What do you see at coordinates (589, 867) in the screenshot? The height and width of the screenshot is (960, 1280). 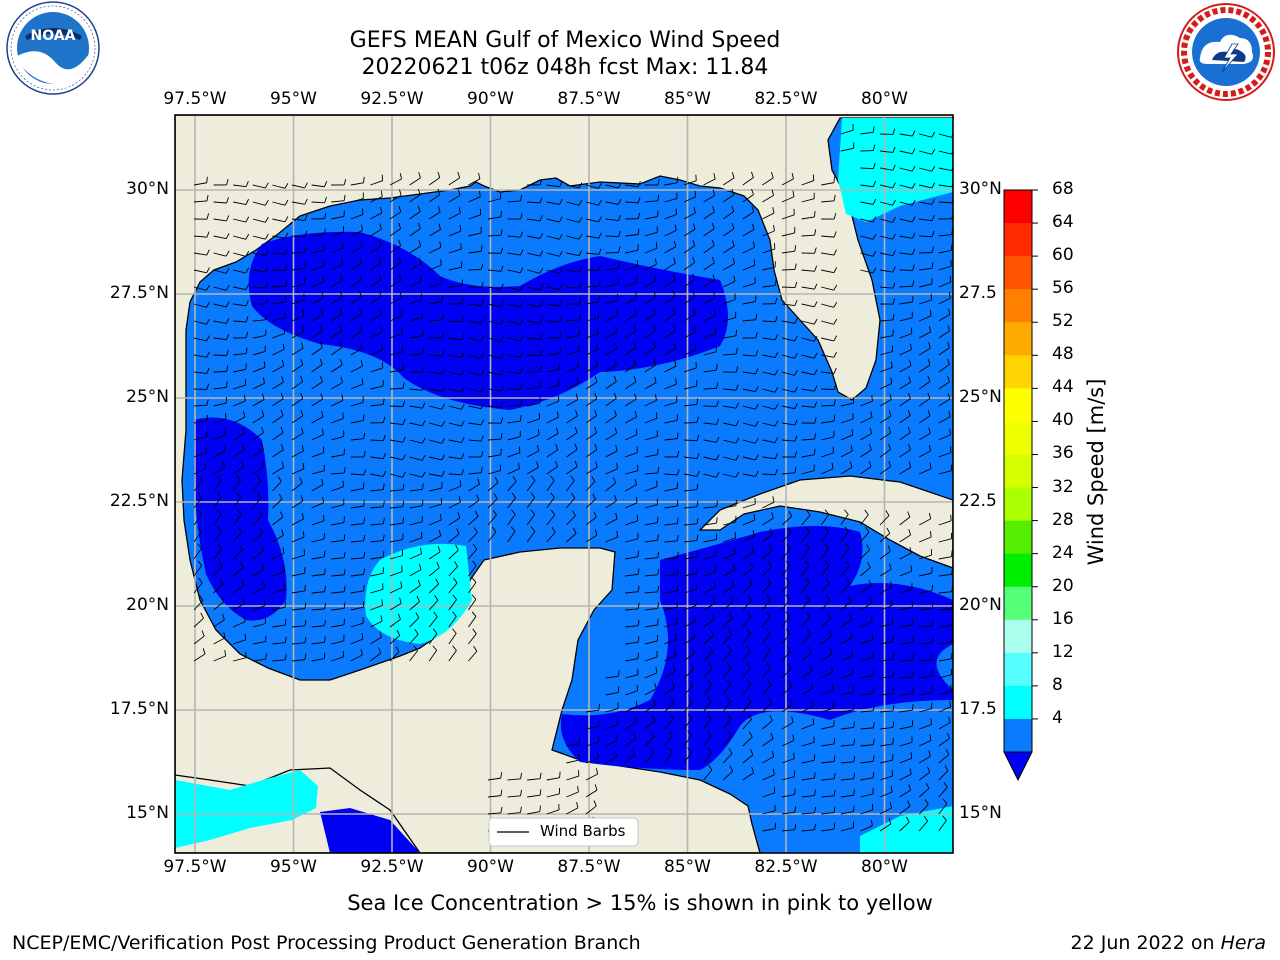 I see `lon-tick-bottom: 87.5°W` at bounding box center [589, 867].